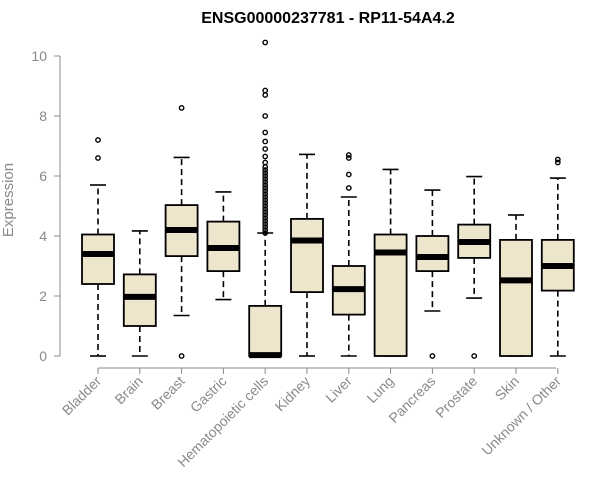 This screenshot has height=500, width=600. I want to click on x-tick-label: Skin, so click(507, 388).